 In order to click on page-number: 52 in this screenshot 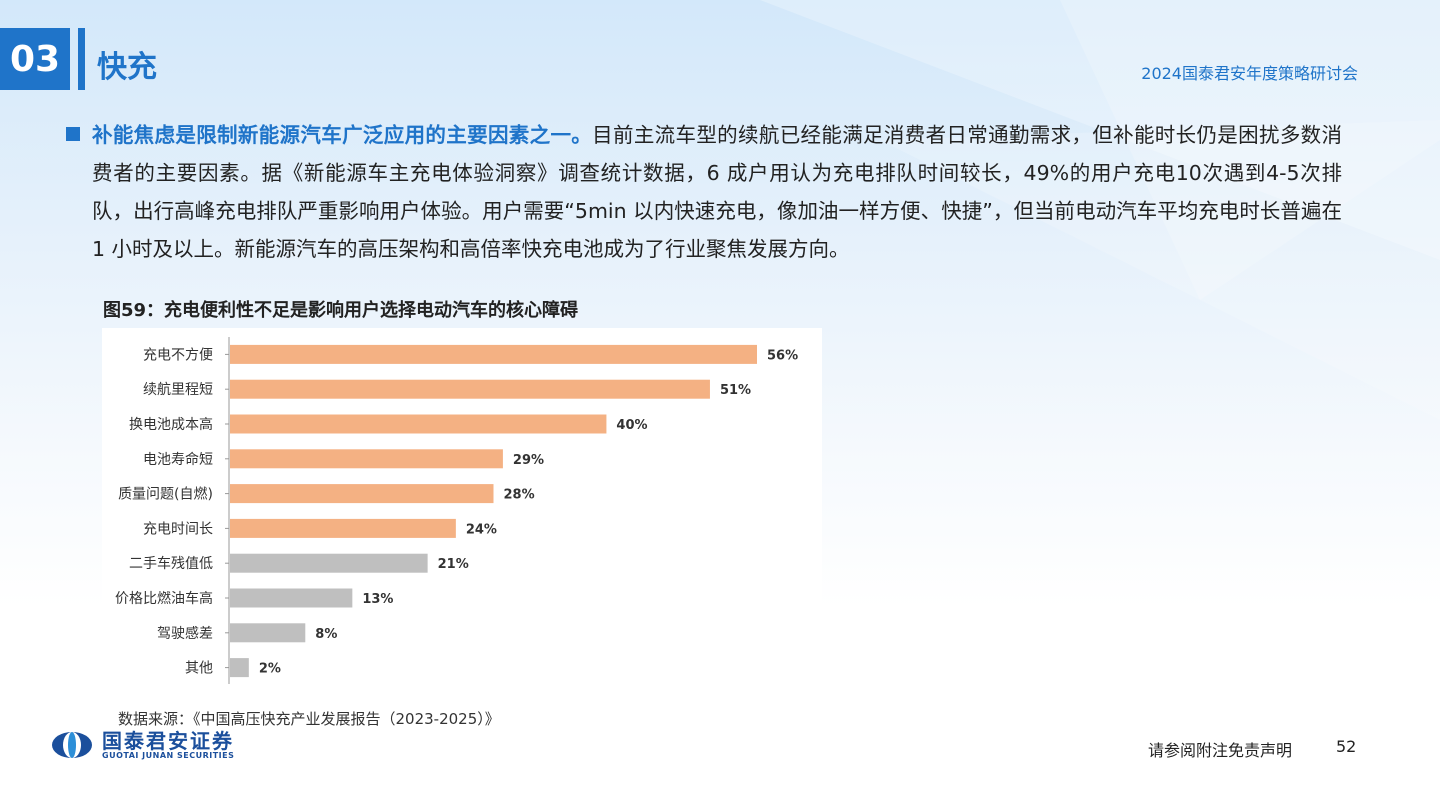, I will do `click(1346, 746)`.